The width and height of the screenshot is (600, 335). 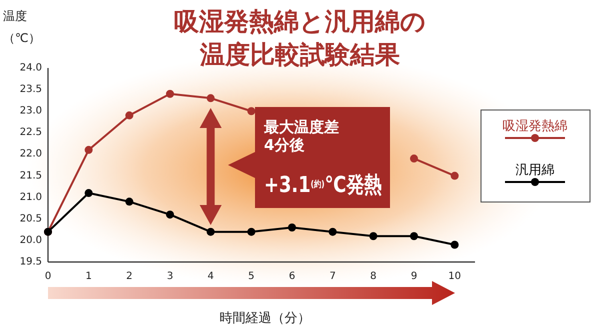 I want to click on x-tick-label: 4, so click(x=210, y=276).